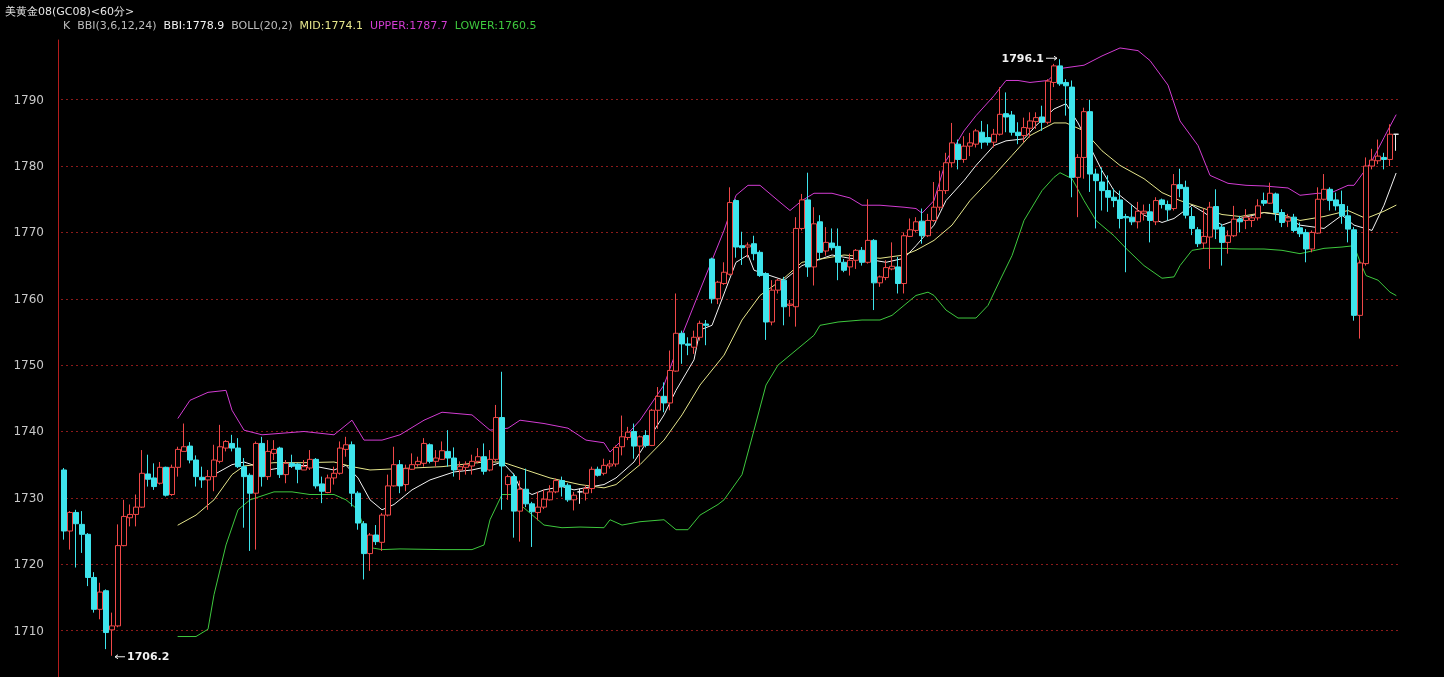 Image resolution: width=1444 pixels, height=677 pixels. Describe the element at coordinates (28, 630) in the screenshot. I see `y-tick-label: 1710` at that location.